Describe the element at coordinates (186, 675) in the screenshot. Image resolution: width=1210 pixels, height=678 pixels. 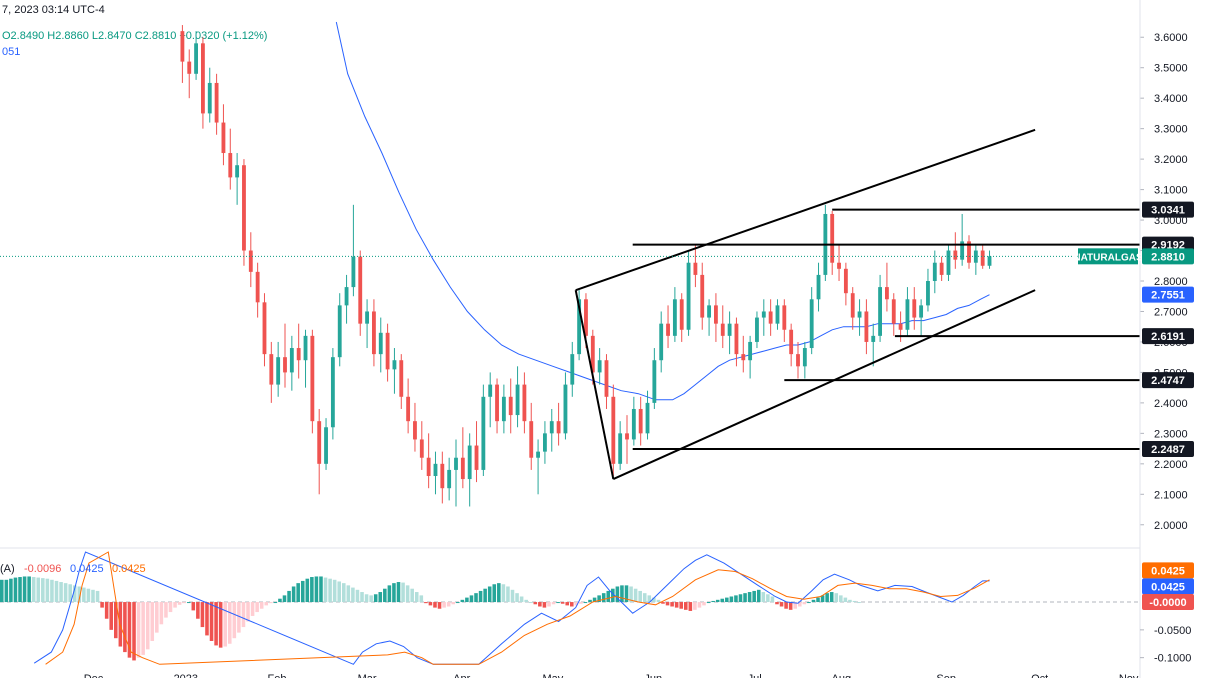
I see `time-tick-label: 2023` at that location.